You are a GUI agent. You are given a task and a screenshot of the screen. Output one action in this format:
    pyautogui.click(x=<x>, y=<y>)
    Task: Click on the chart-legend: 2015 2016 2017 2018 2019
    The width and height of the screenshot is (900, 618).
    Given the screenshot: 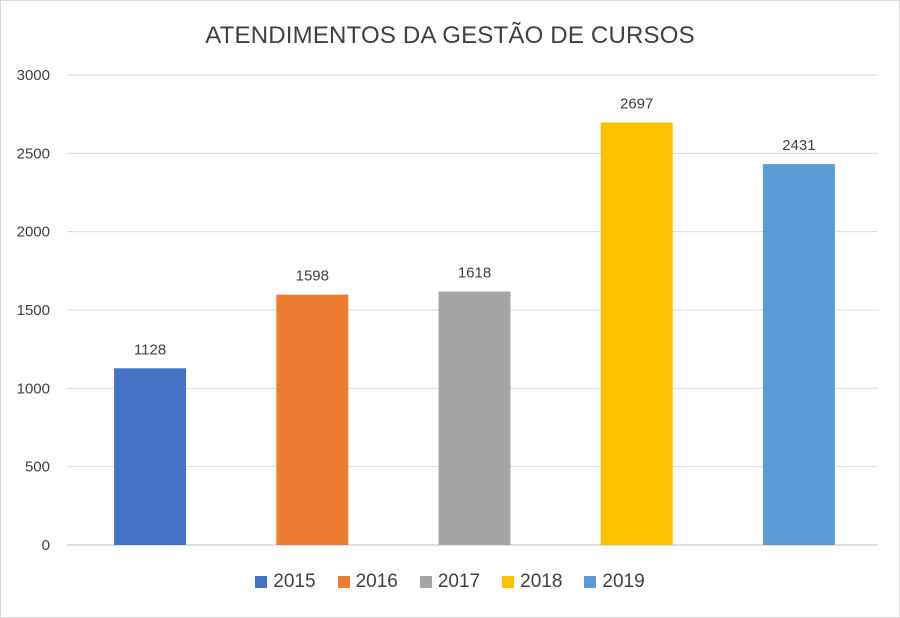 What is the action you would take?
    pyautogui.click(x=450, y=582)
    